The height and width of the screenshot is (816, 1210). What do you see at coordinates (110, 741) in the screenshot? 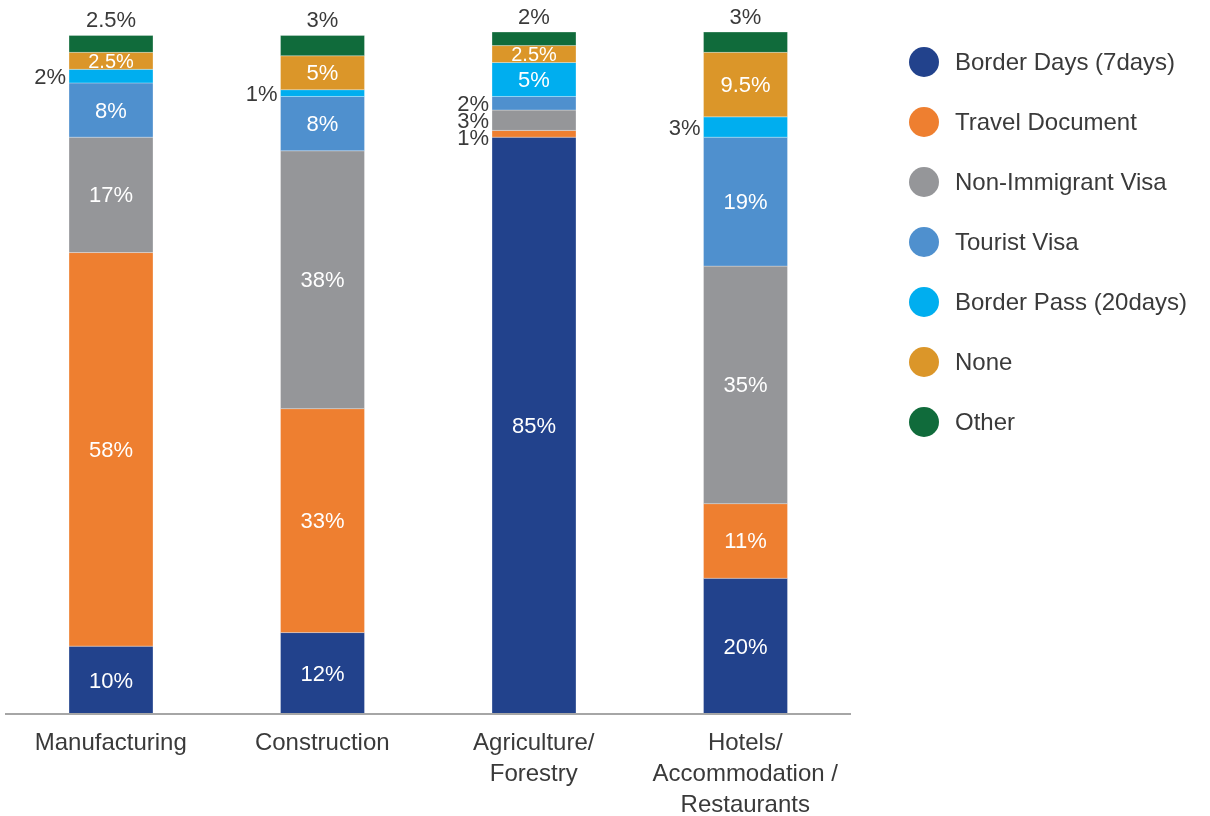
I see `x-tick-label: Manufacturing` at bounding box center [110, 741].